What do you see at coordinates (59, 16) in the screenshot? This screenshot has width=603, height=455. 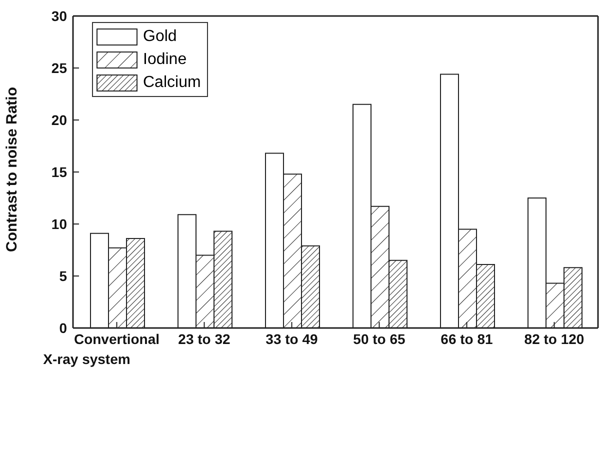 I see `y-tick-label: 30` at bounding box center [59, 16].